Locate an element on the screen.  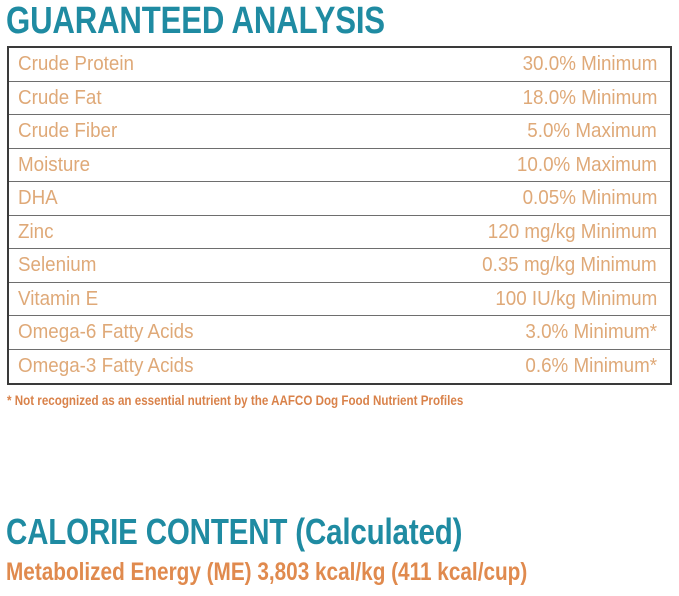
table-row: Moisture 10.0% Maximum is located at coordinates (339, 165).